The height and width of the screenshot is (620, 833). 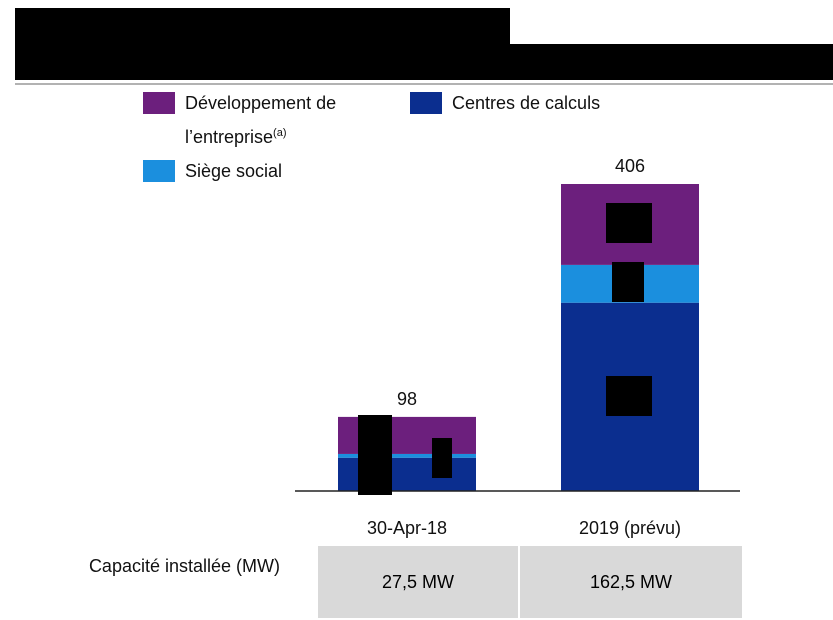 What do you see at coordinates (631, 582) in the screenshot?
I see `table-cell: 162,5 MW` at bounding box center [631, 582].